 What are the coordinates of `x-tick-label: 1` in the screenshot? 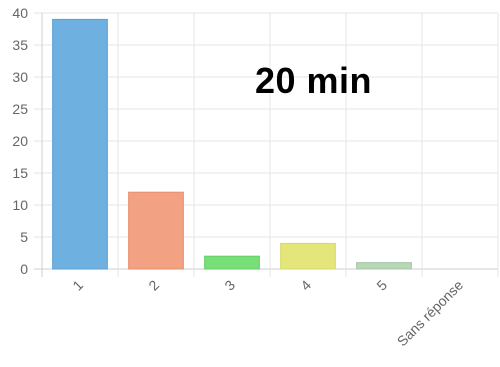 It's located at (77, 285).